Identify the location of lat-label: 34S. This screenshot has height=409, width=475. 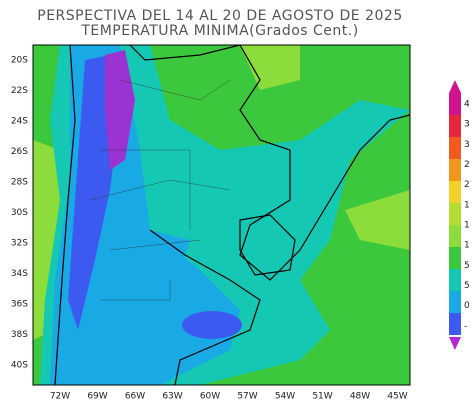
(19, 274).